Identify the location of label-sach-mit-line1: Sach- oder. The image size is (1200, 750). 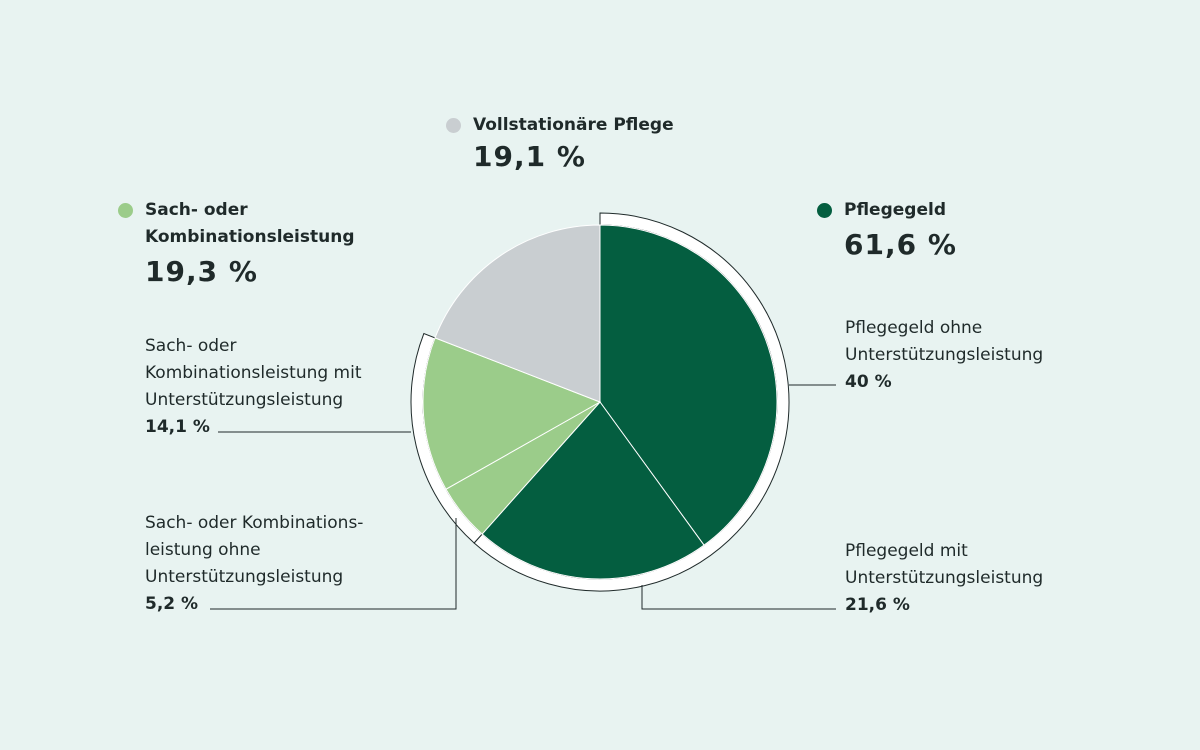
(191, 346).